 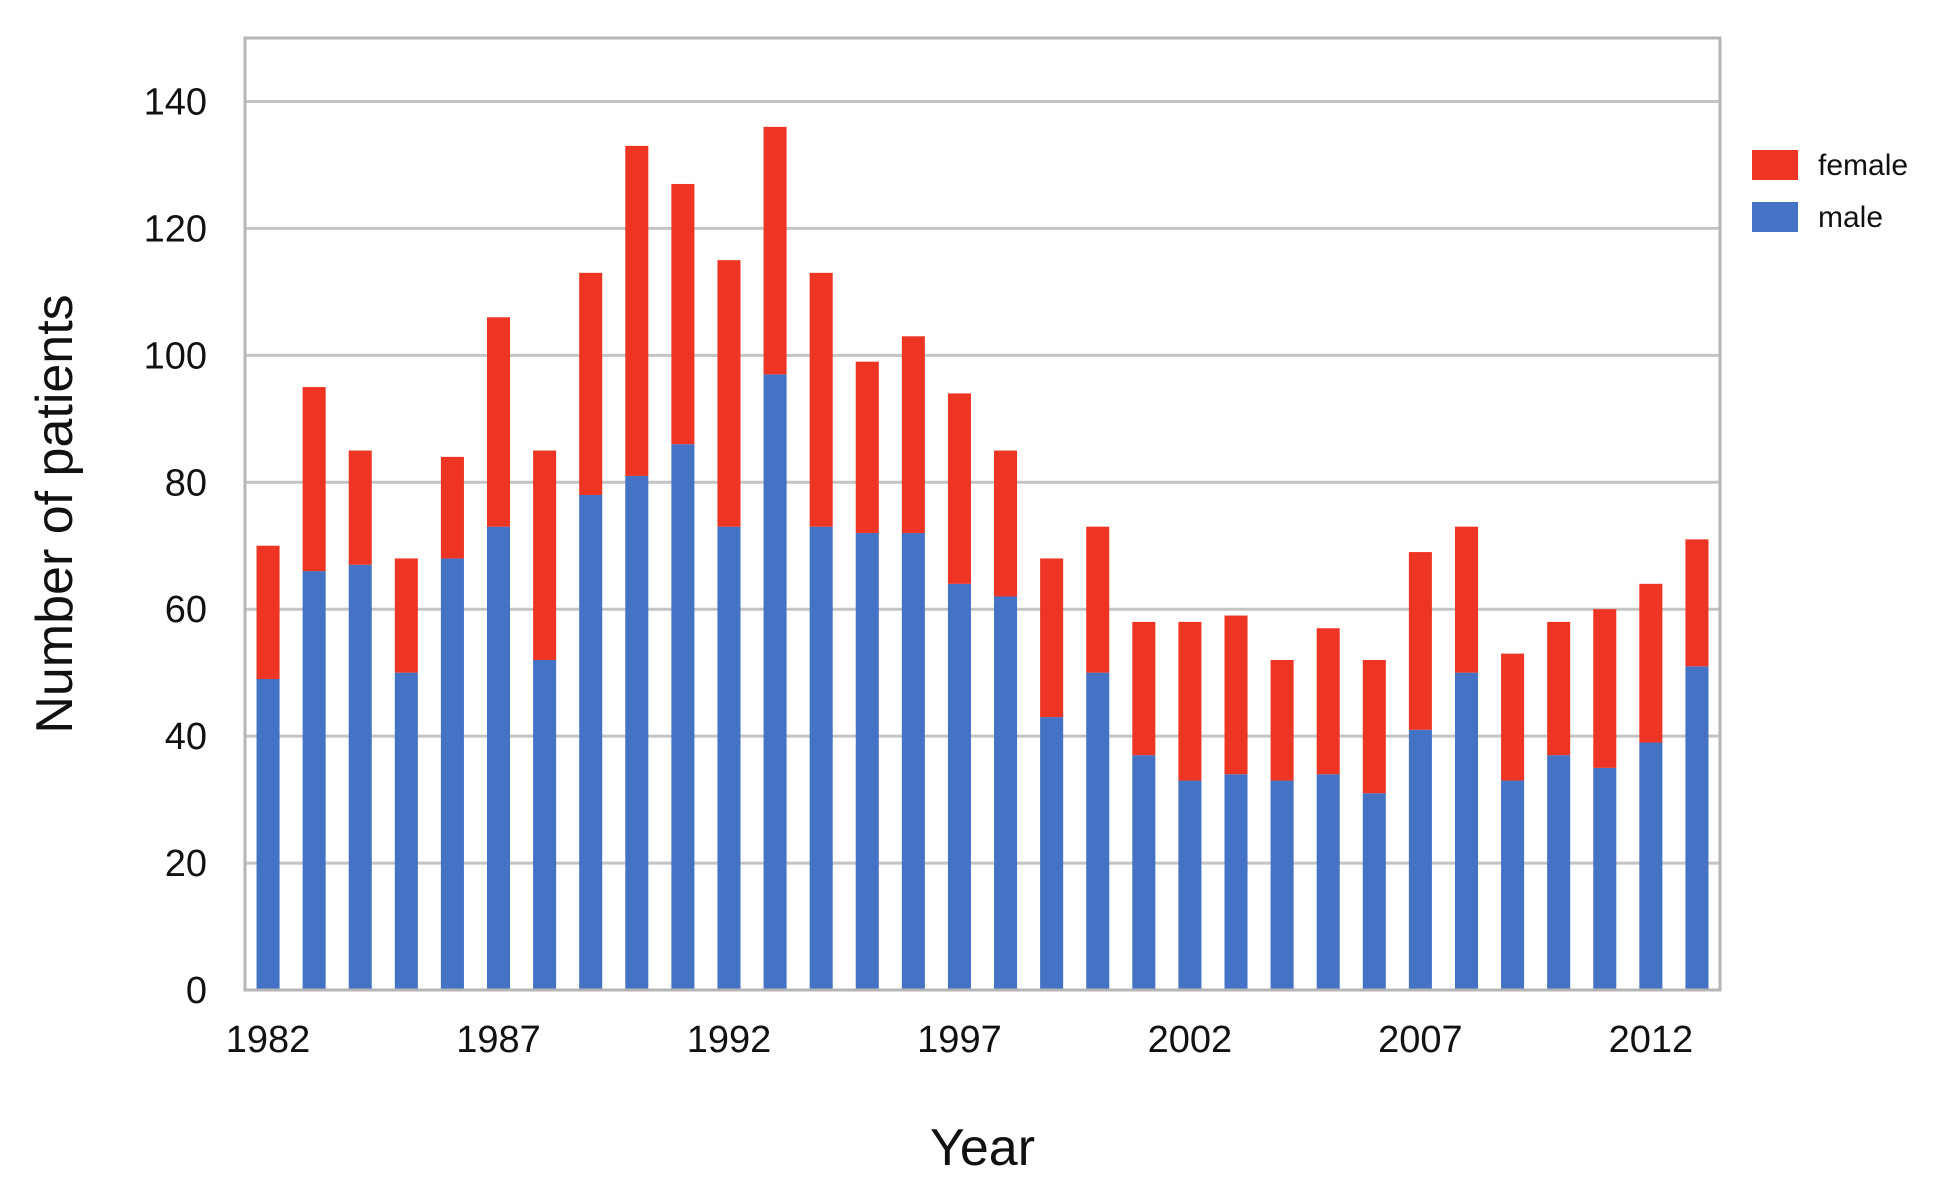 What do you see at coordinates (1513, 885) in the screenshot?
I see `bar-male-2009` at bounding box center [1513, 885].